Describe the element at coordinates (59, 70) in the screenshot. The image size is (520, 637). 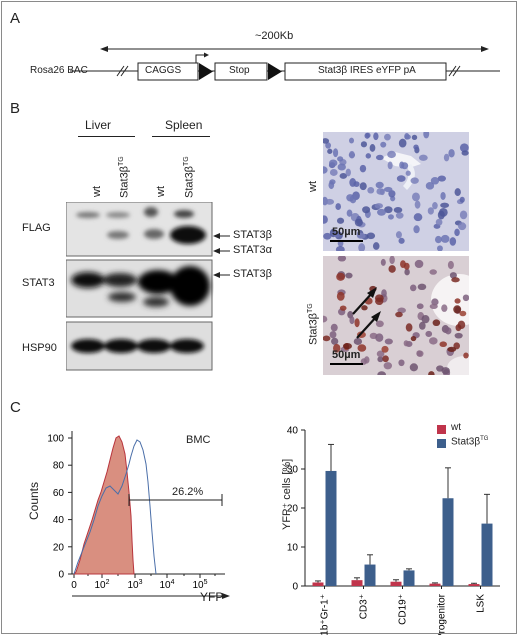
I see `rosa26-label: Rosa26 BAC` at that location.